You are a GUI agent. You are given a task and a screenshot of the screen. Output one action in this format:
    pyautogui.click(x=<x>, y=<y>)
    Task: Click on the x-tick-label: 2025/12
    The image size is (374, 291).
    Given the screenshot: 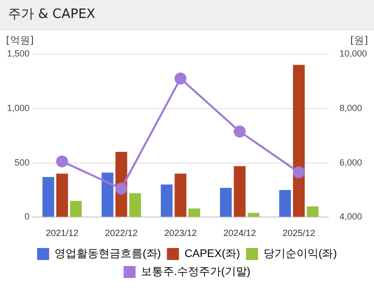 What is the action you would take?
    pyautogui.click(x=299, y=233)
    